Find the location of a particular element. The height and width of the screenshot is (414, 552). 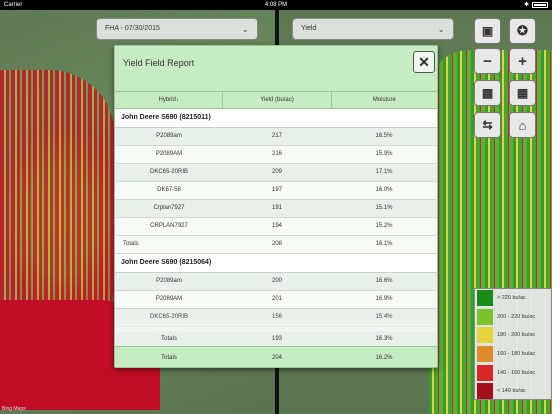

table-row: P2089AM 201 16.9% is located at coordinates (276, 300).